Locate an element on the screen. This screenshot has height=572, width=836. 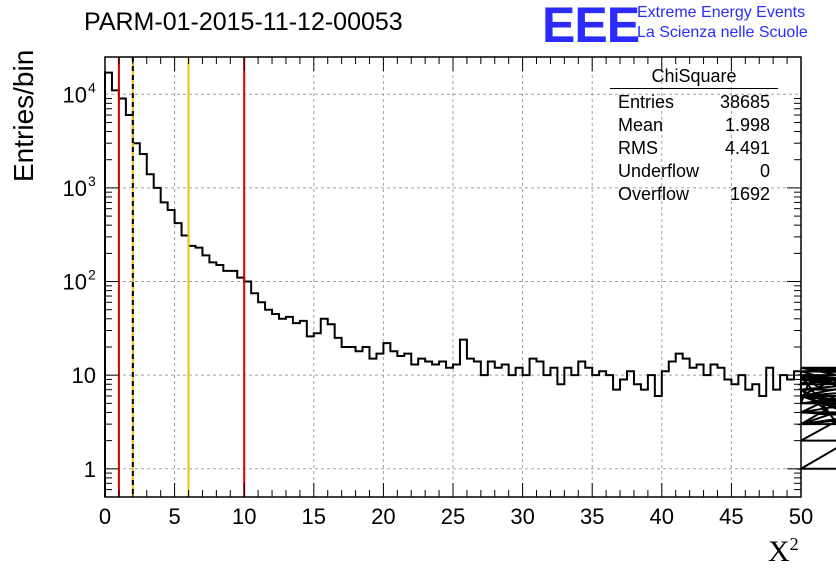
stats-label: Entries is located at coordinates (646, 102).